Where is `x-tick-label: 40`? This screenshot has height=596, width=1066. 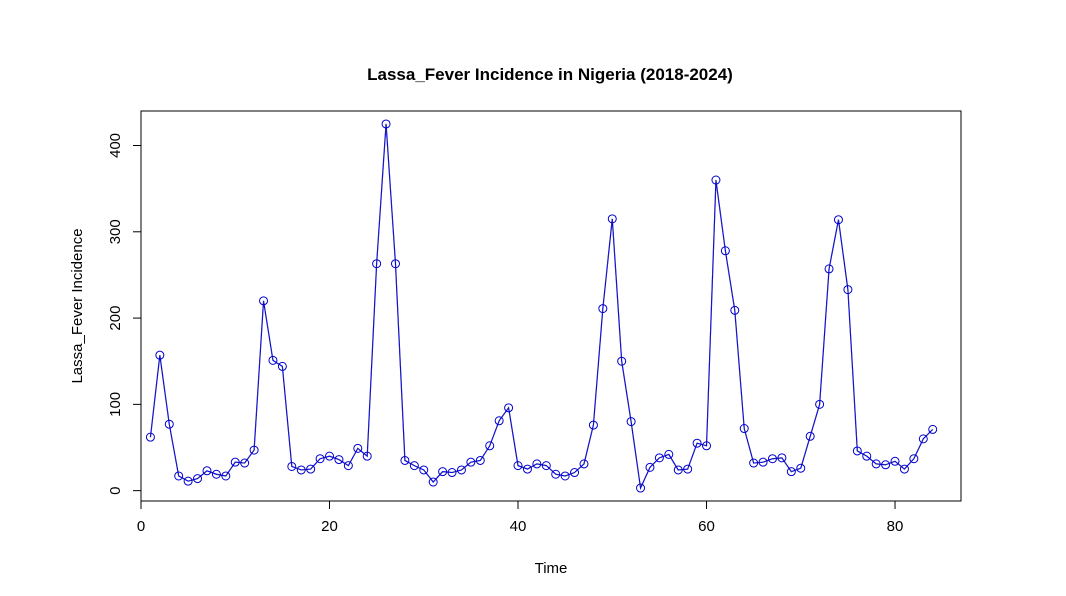 x-tick-label: 40 is located at coordinates (518, 526).